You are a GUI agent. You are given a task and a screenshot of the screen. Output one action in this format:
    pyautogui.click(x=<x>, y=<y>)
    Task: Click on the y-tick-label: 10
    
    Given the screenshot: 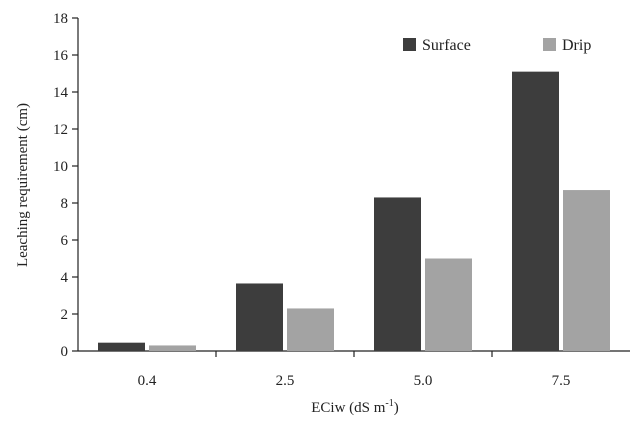 What is the action you would take?
    pyautogui.click(x=60, y=167)
    